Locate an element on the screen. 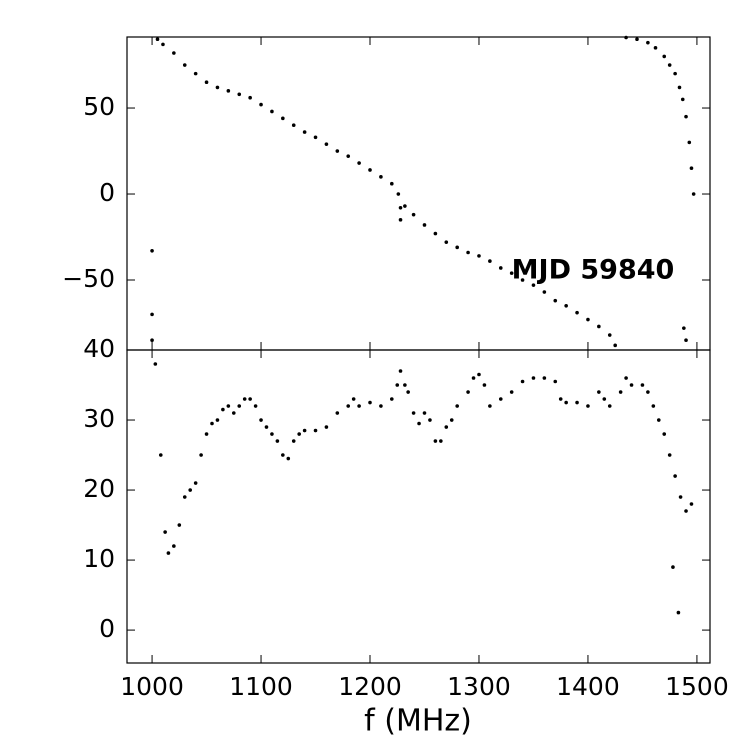 The height and width of the screenshot is (751, 747). y-tick-label: 0 is located at coordinates (107, 628).